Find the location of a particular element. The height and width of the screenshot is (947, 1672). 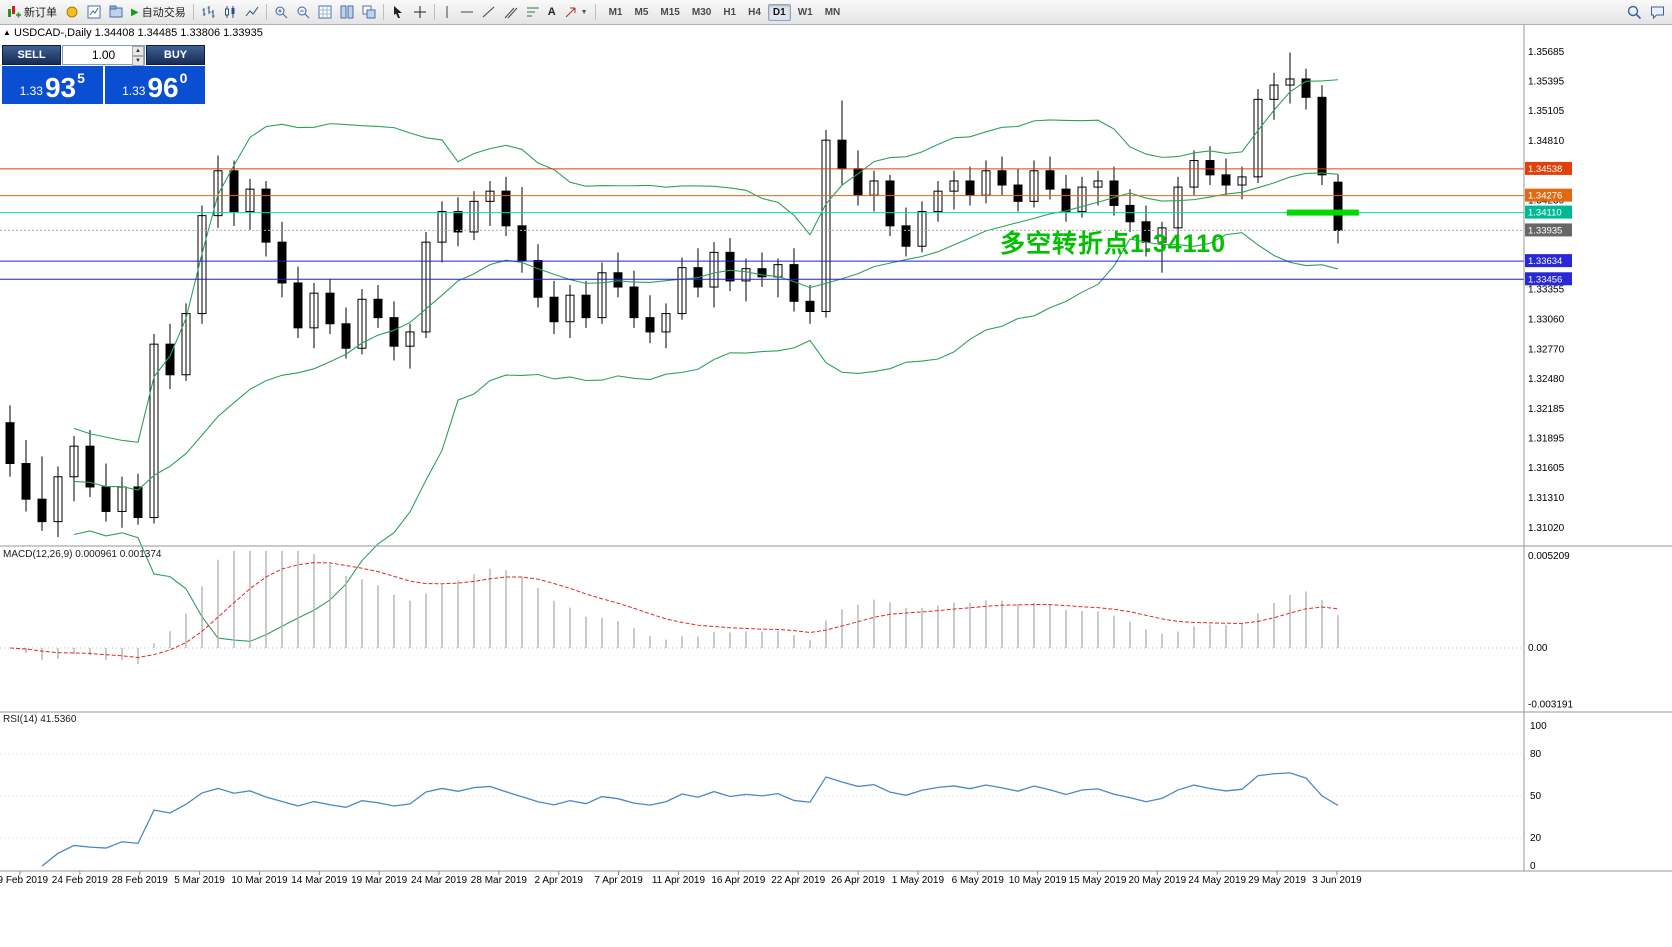

zoom-in-icon is located at coordinates (281, 12).